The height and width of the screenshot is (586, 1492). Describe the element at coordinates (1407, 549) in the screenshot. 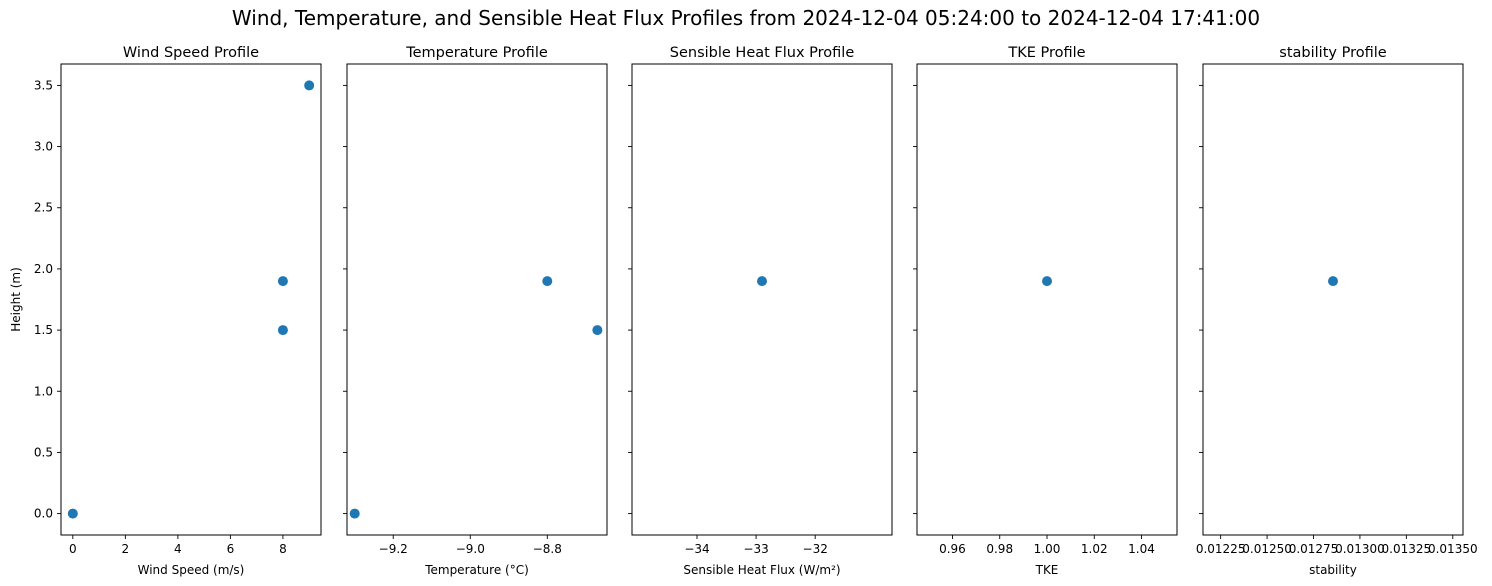

I see `x-tick-label: 0.01325` at that location.